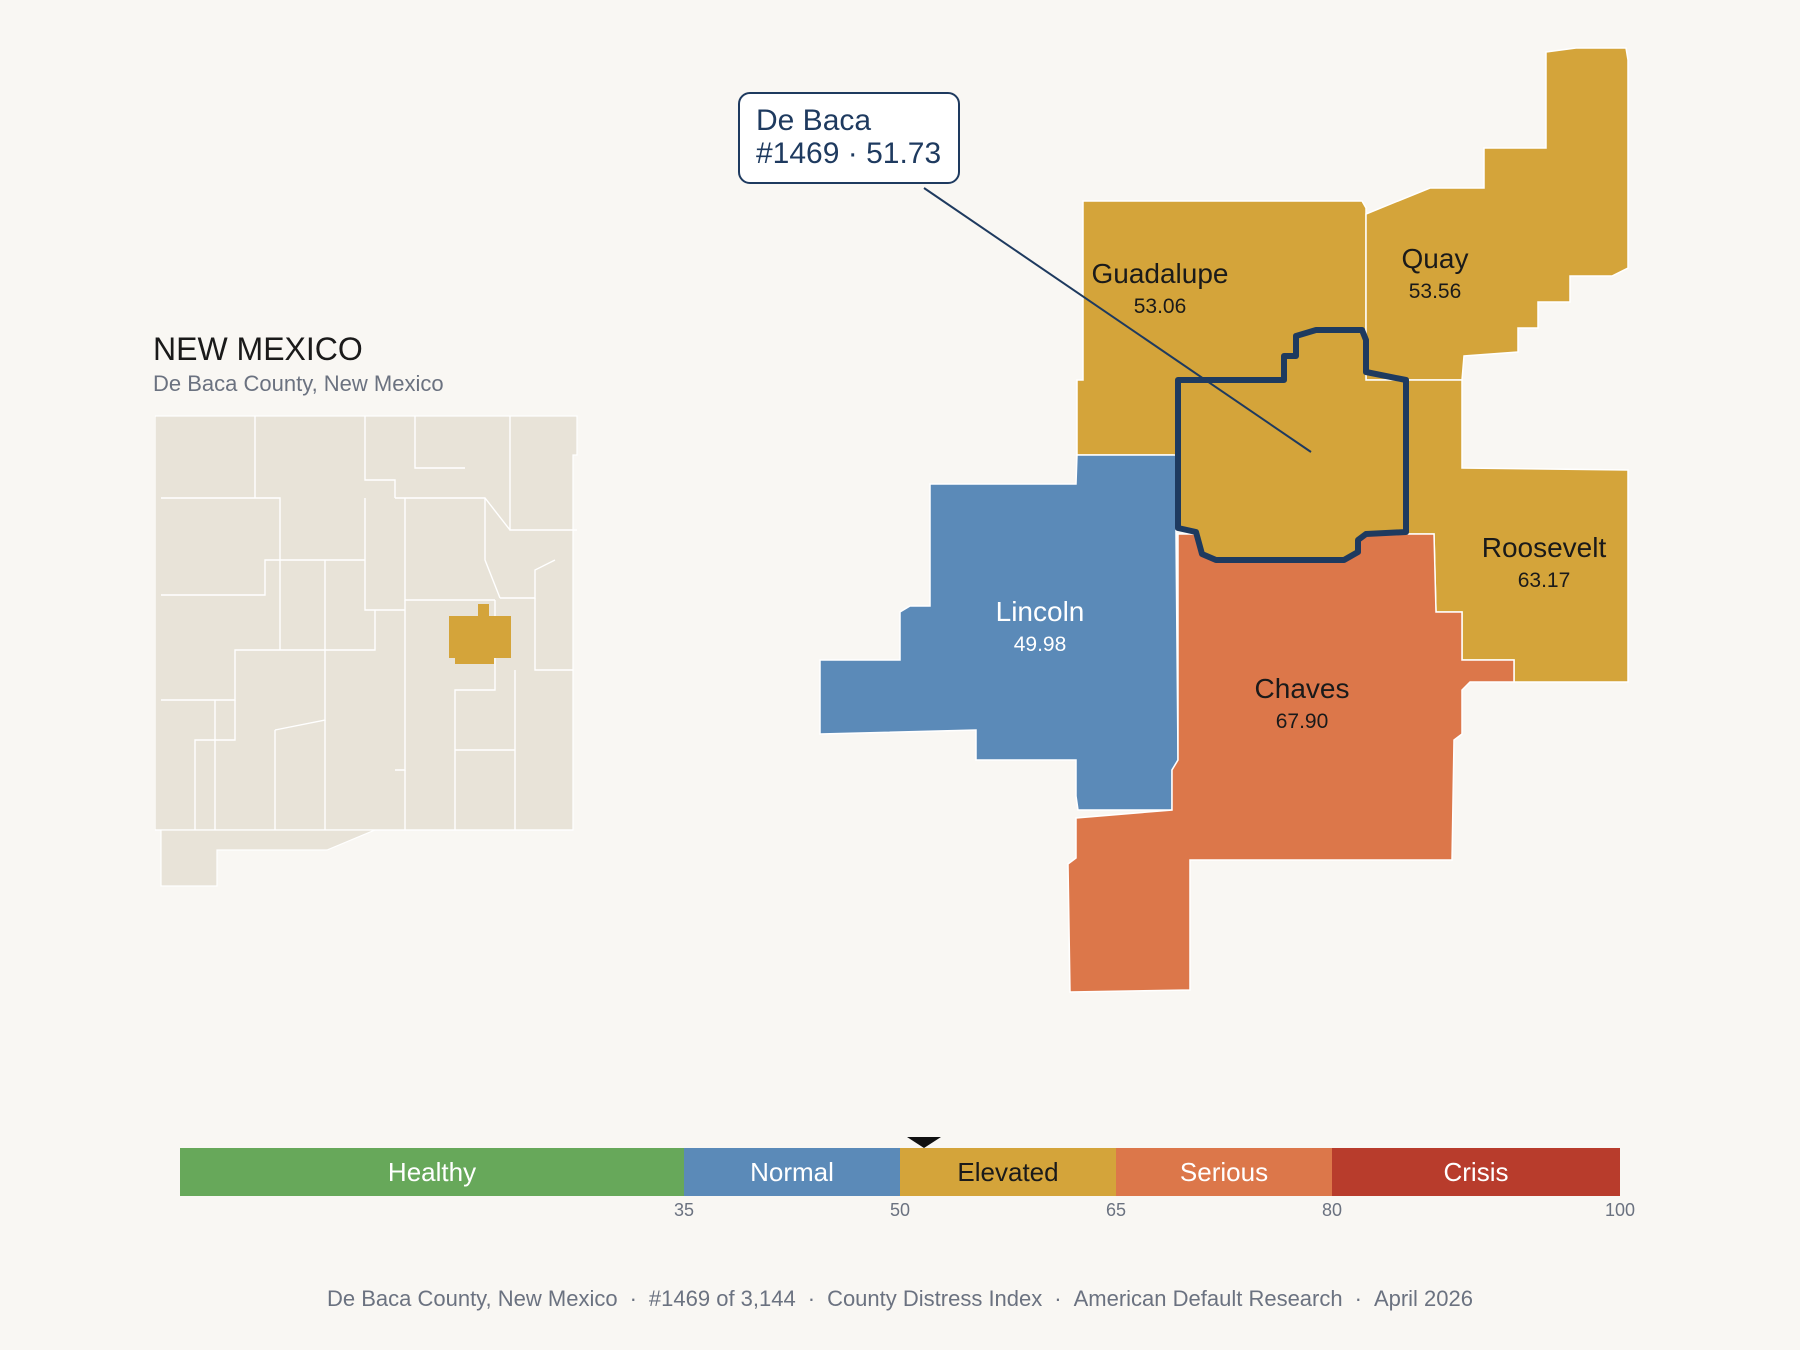  I want to click on footer-source: American Default Research, so click(1208, 1298).